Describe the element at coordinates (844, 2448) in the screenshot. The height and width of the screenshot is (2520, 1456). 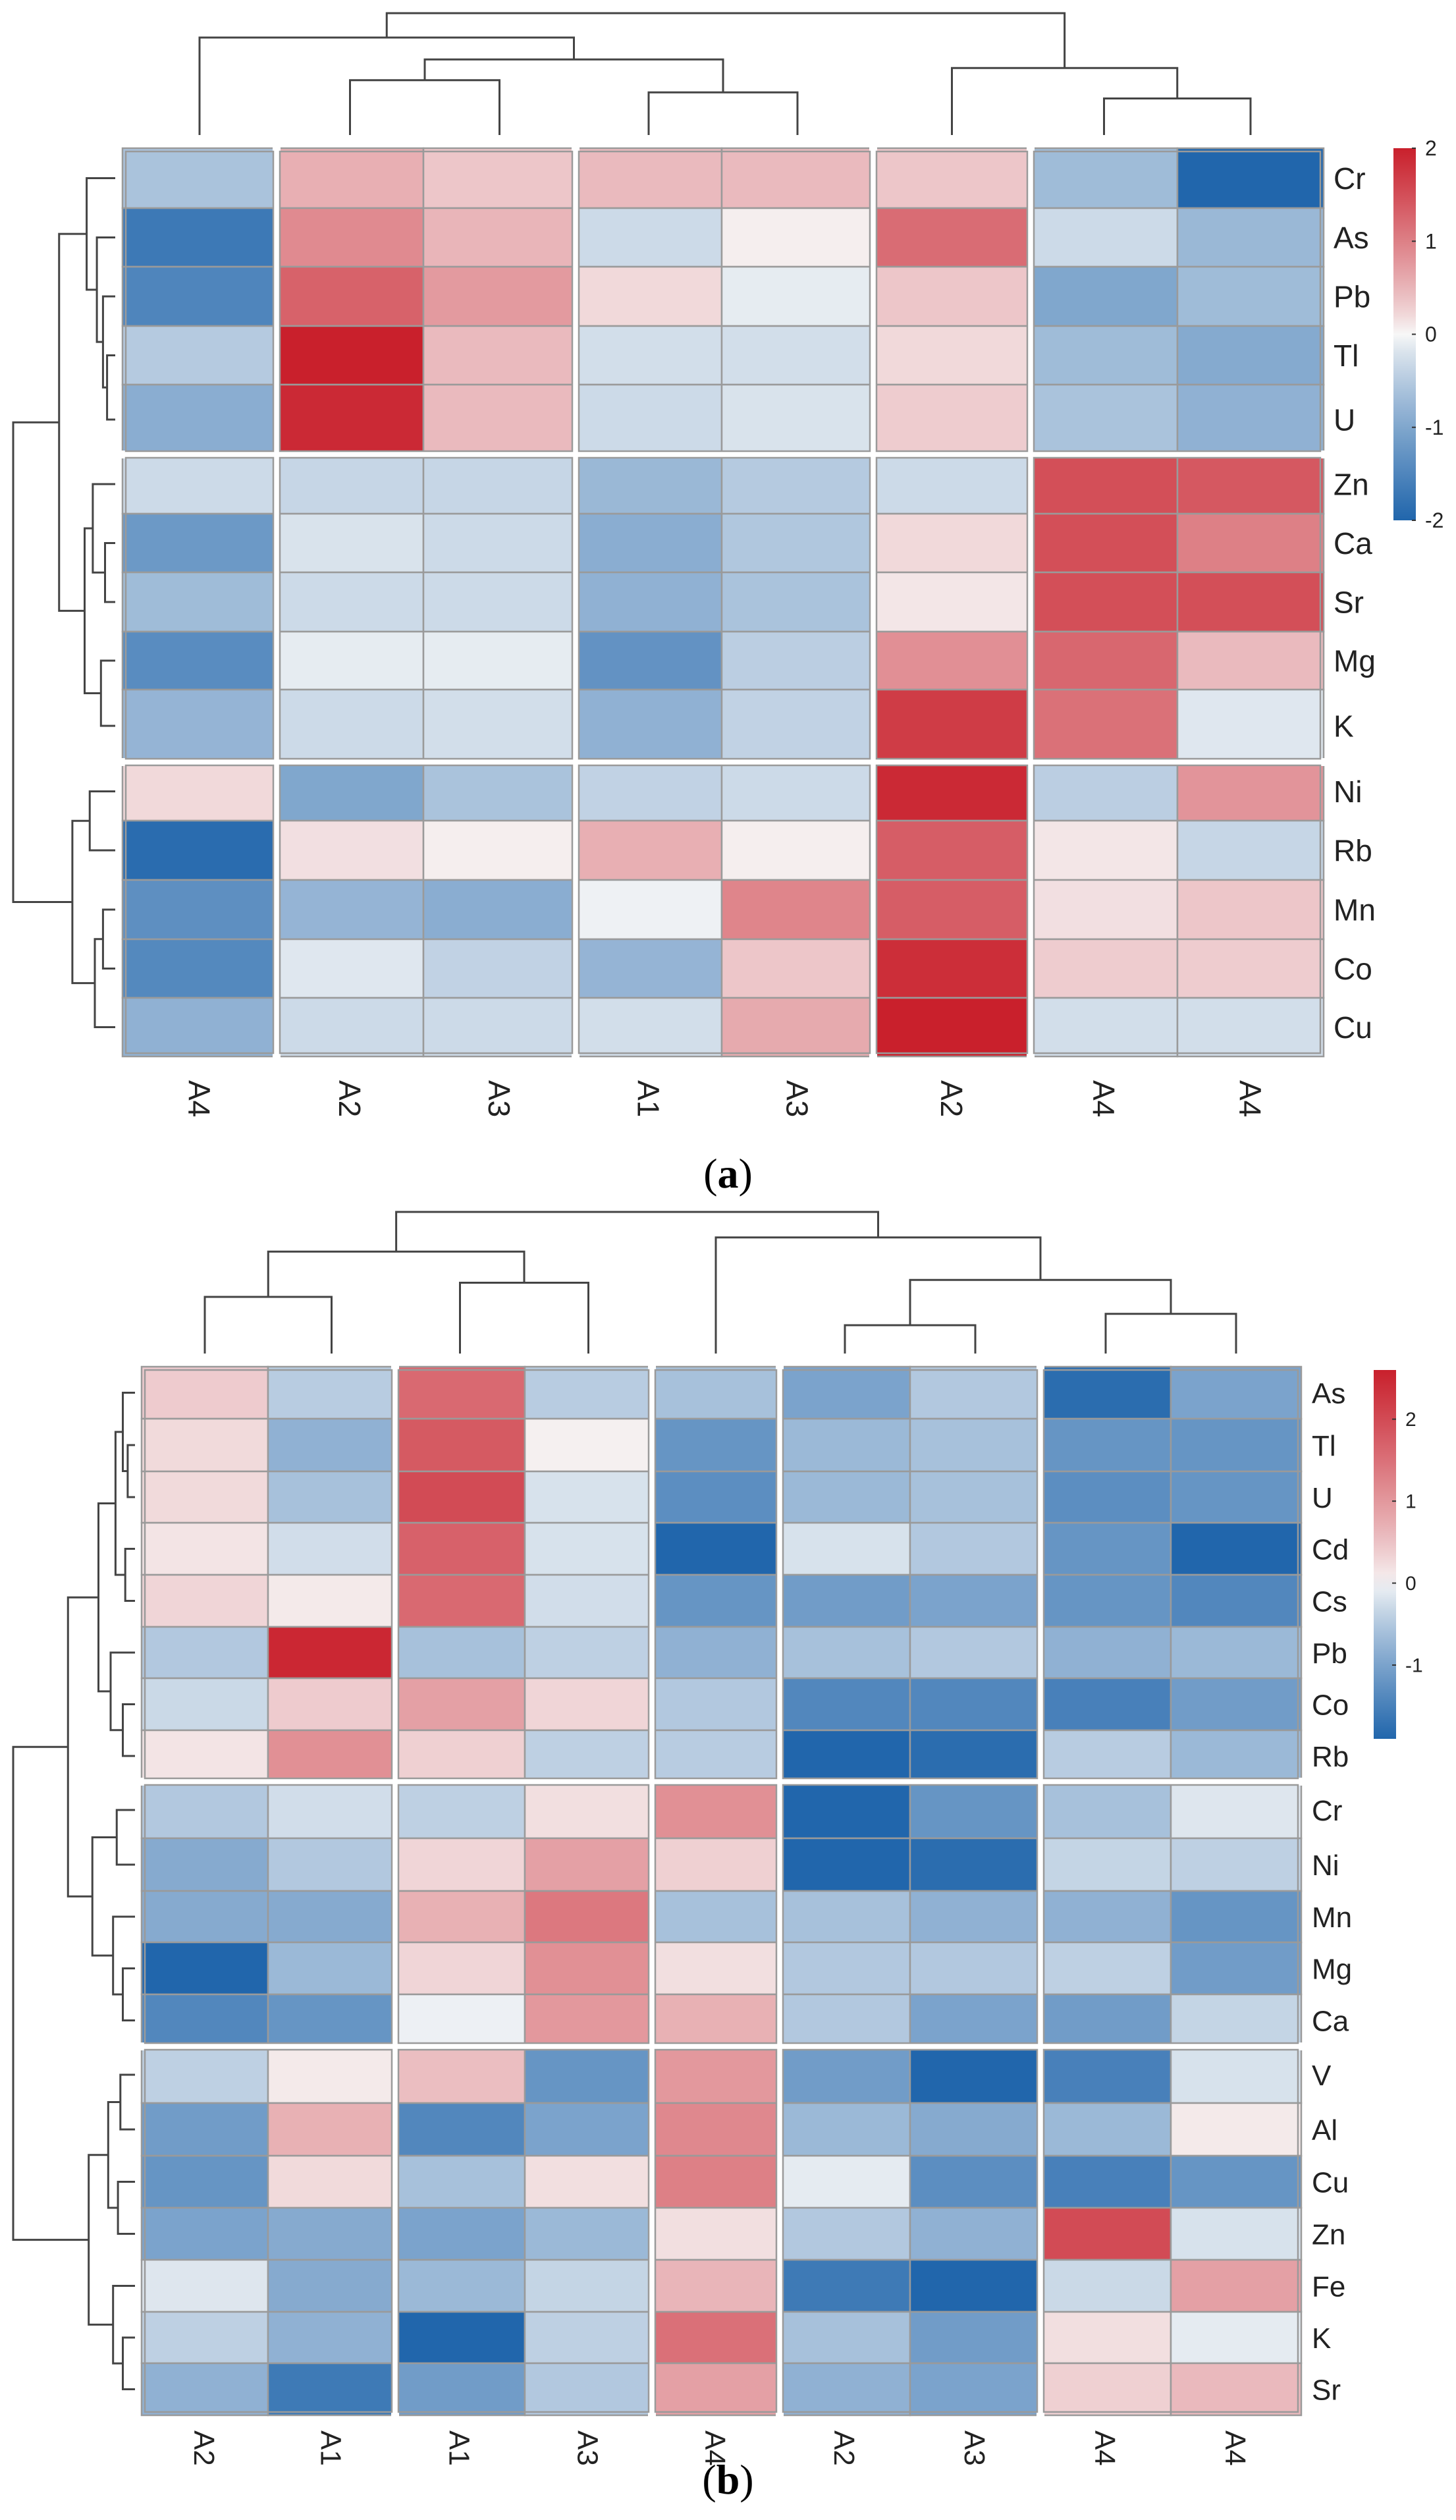
I see `column-label: A2` at that location.